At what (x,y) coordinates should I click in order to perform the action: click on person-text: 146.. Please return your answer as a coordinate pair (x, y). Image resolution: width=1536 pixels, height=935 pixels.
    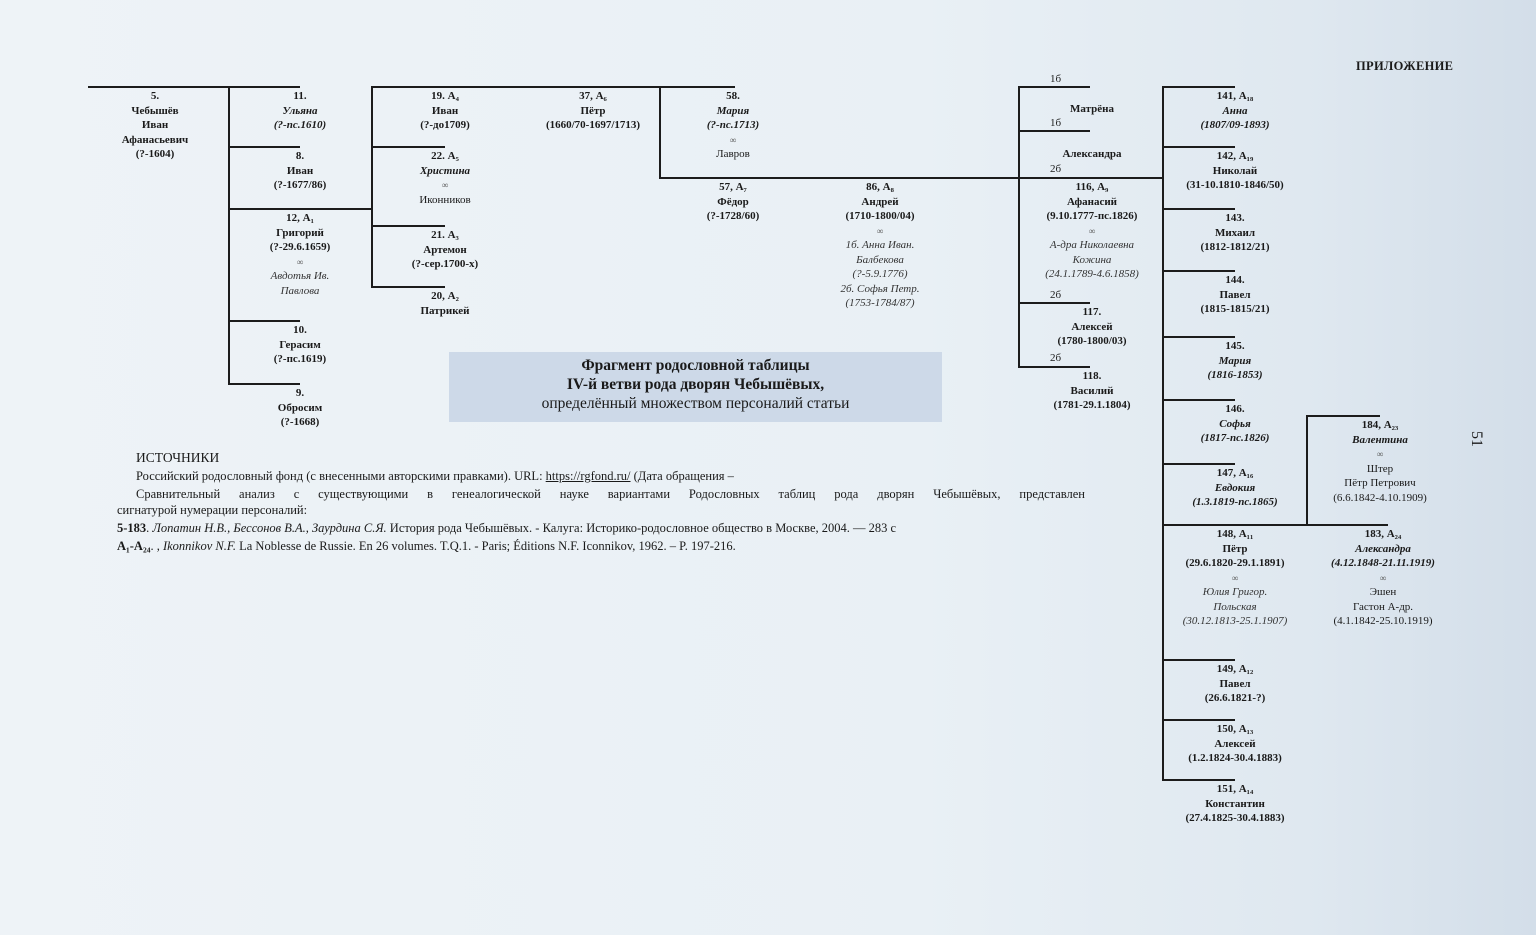
    Looking at the image, I should click on (1235, 409).